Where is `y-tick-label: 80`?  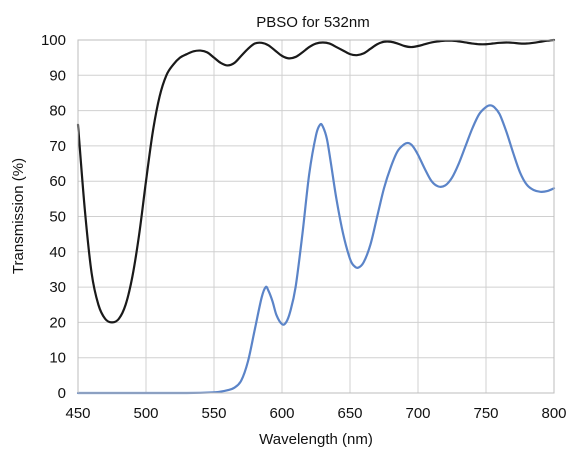
y-tick-label: 80 is located at coordinates (57, 111).